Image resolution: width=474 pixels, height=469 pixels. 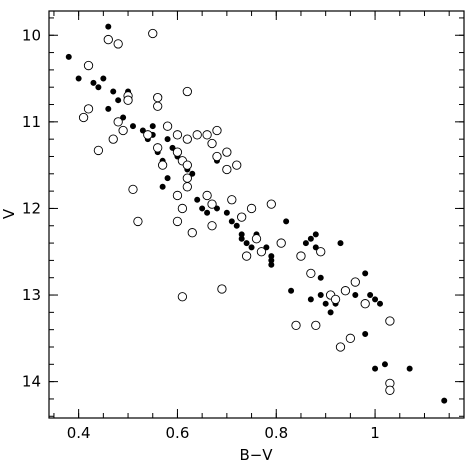 I want to click on y-tick-label: 12, so click(x=31, y=208).